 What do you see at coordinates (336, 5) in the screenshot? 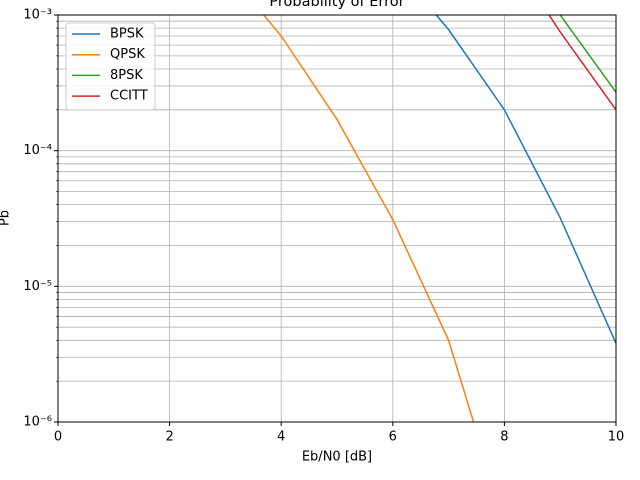
I see `chart-title: Probability of Error` at bounding box center [336, 5].